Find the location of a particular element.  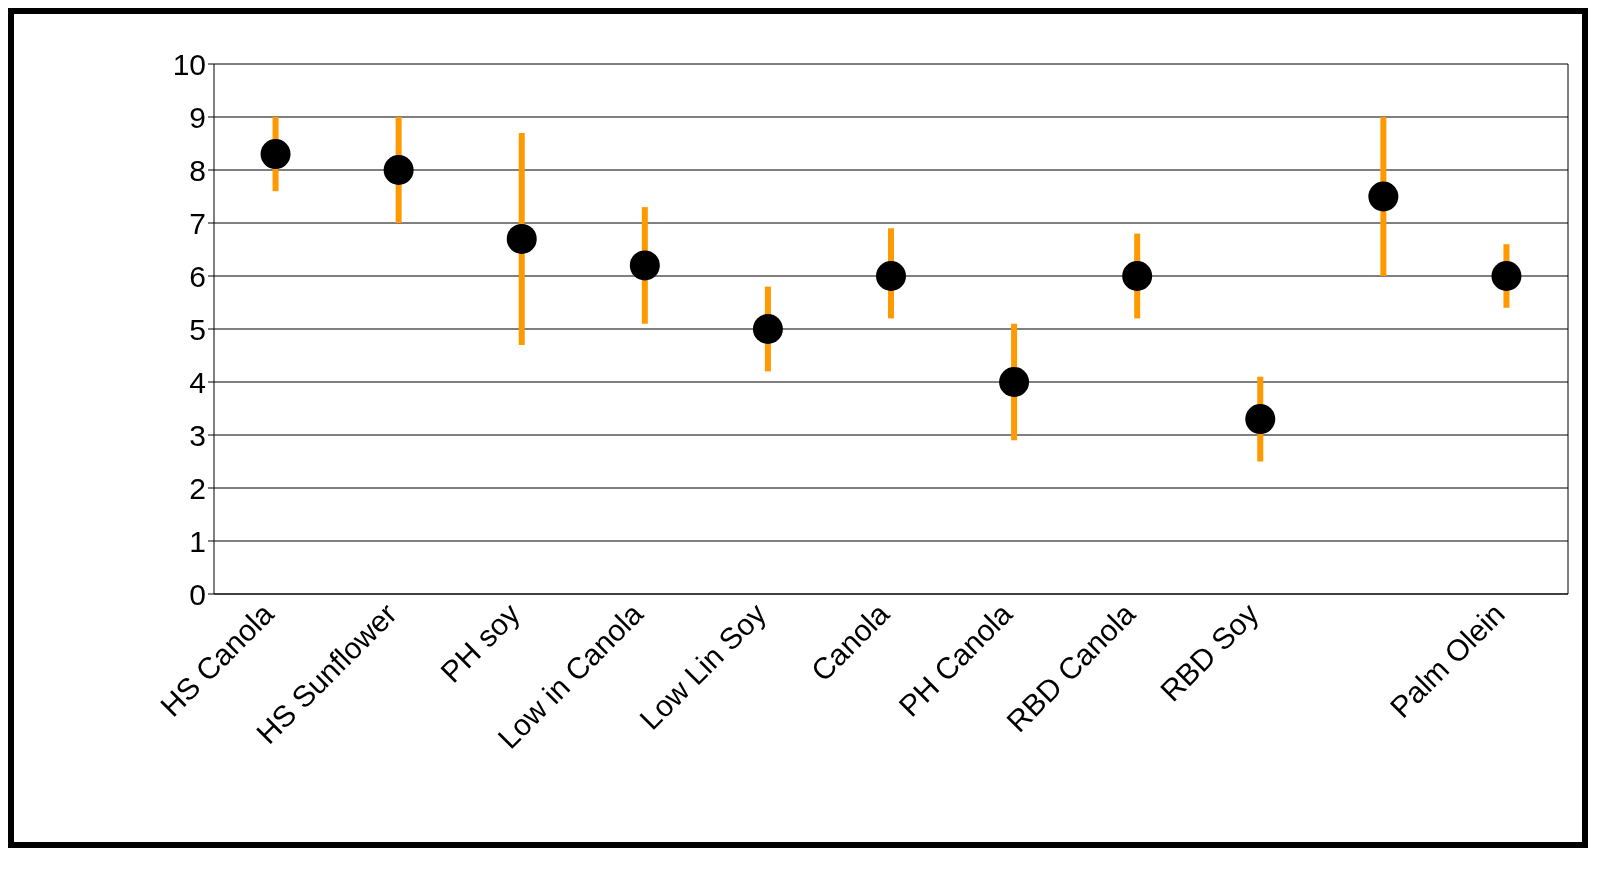

y-tick-label: 6 is located at coordinates (197, 276).